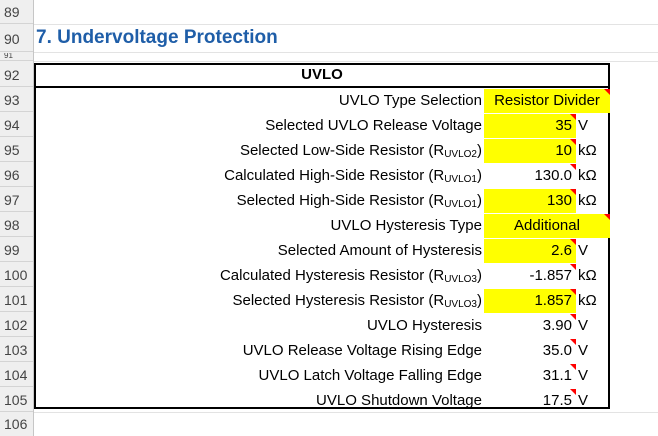 The width and height of the screenshot is (658, 436). I want to click on label-text: Selected Low-Side Resistor (R, so click(342, 150).